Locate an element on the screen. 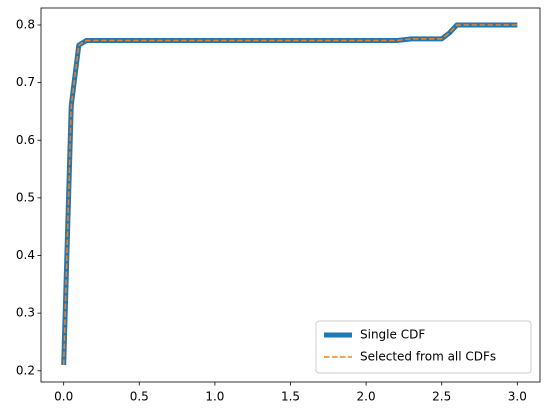 Image resolution: width=547 pixels, height=417 pixels. x-tick-label: 3.0 is located at coordinates (517, 397).